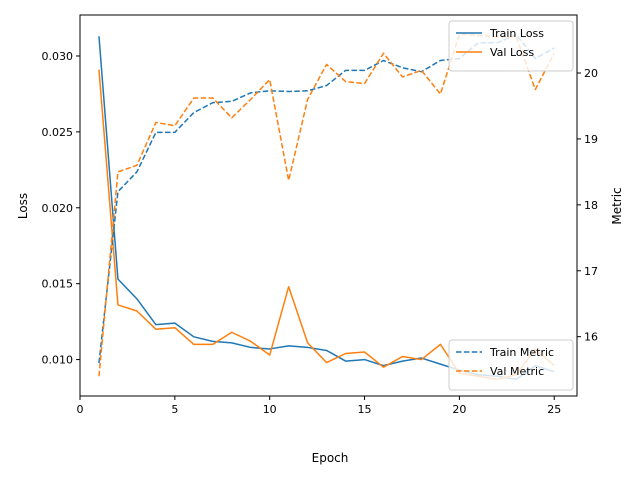  I want to click on x-axis-label: Epoch, so click(330, 458).